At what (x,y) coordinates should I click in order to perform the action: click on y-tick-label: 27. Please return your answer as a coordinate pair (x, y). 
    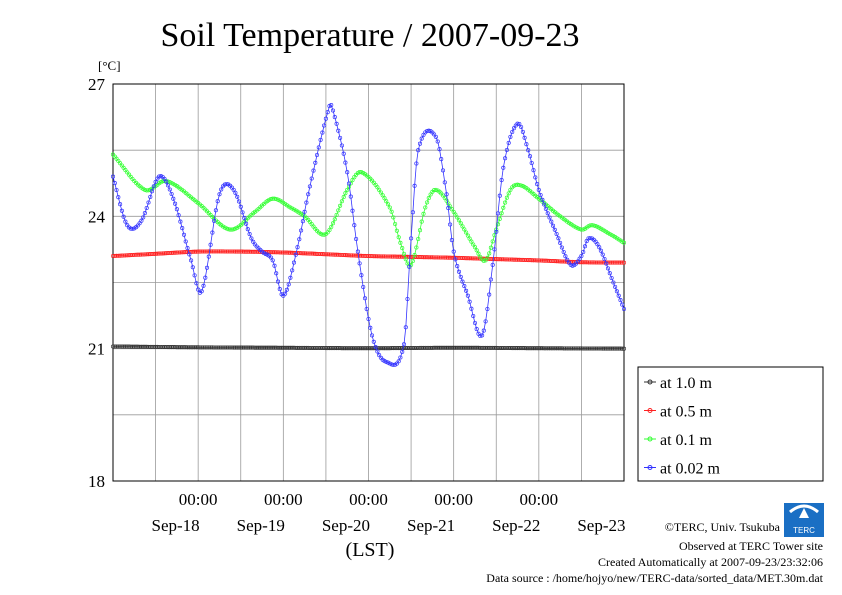
    Looking at the image, I should click on (97, 84).